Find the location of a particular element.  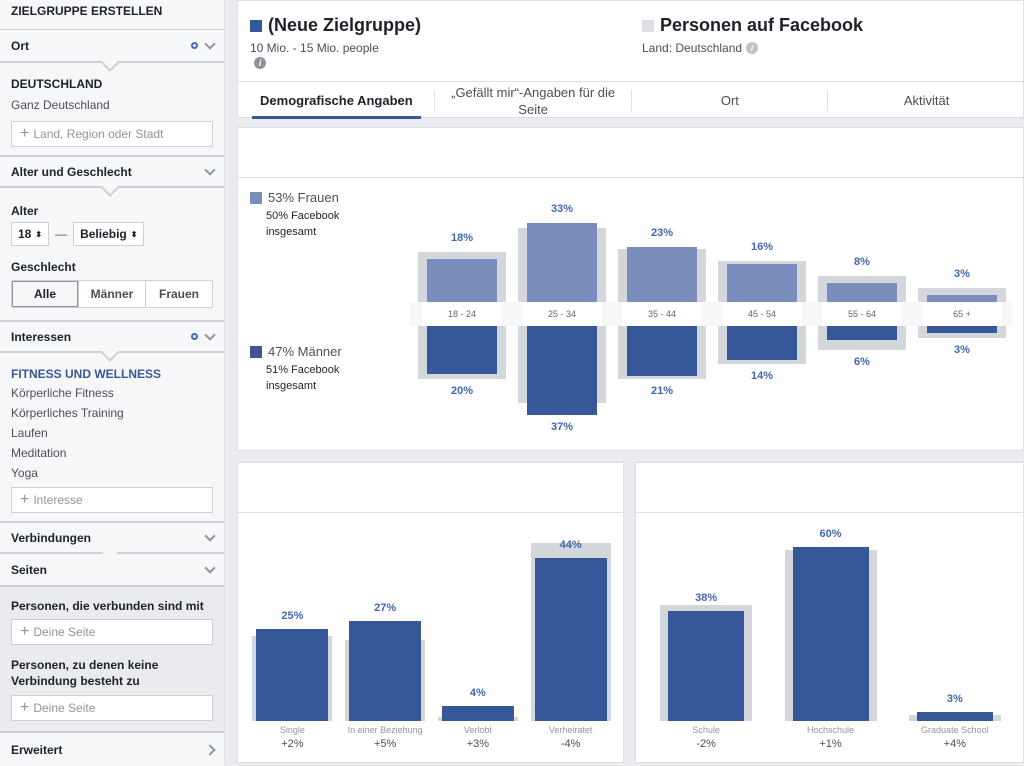

not-connected-page-input: + Deine Seite is located at coordinates (112, 708).